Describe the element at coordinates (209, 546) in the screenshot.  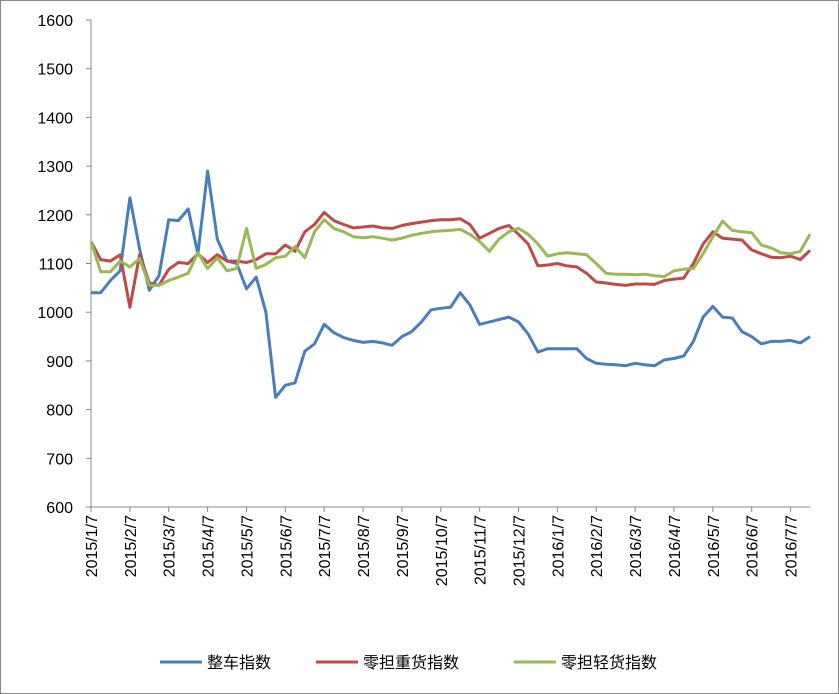
I see `x-tick-label: 2015/4/7` at that location.